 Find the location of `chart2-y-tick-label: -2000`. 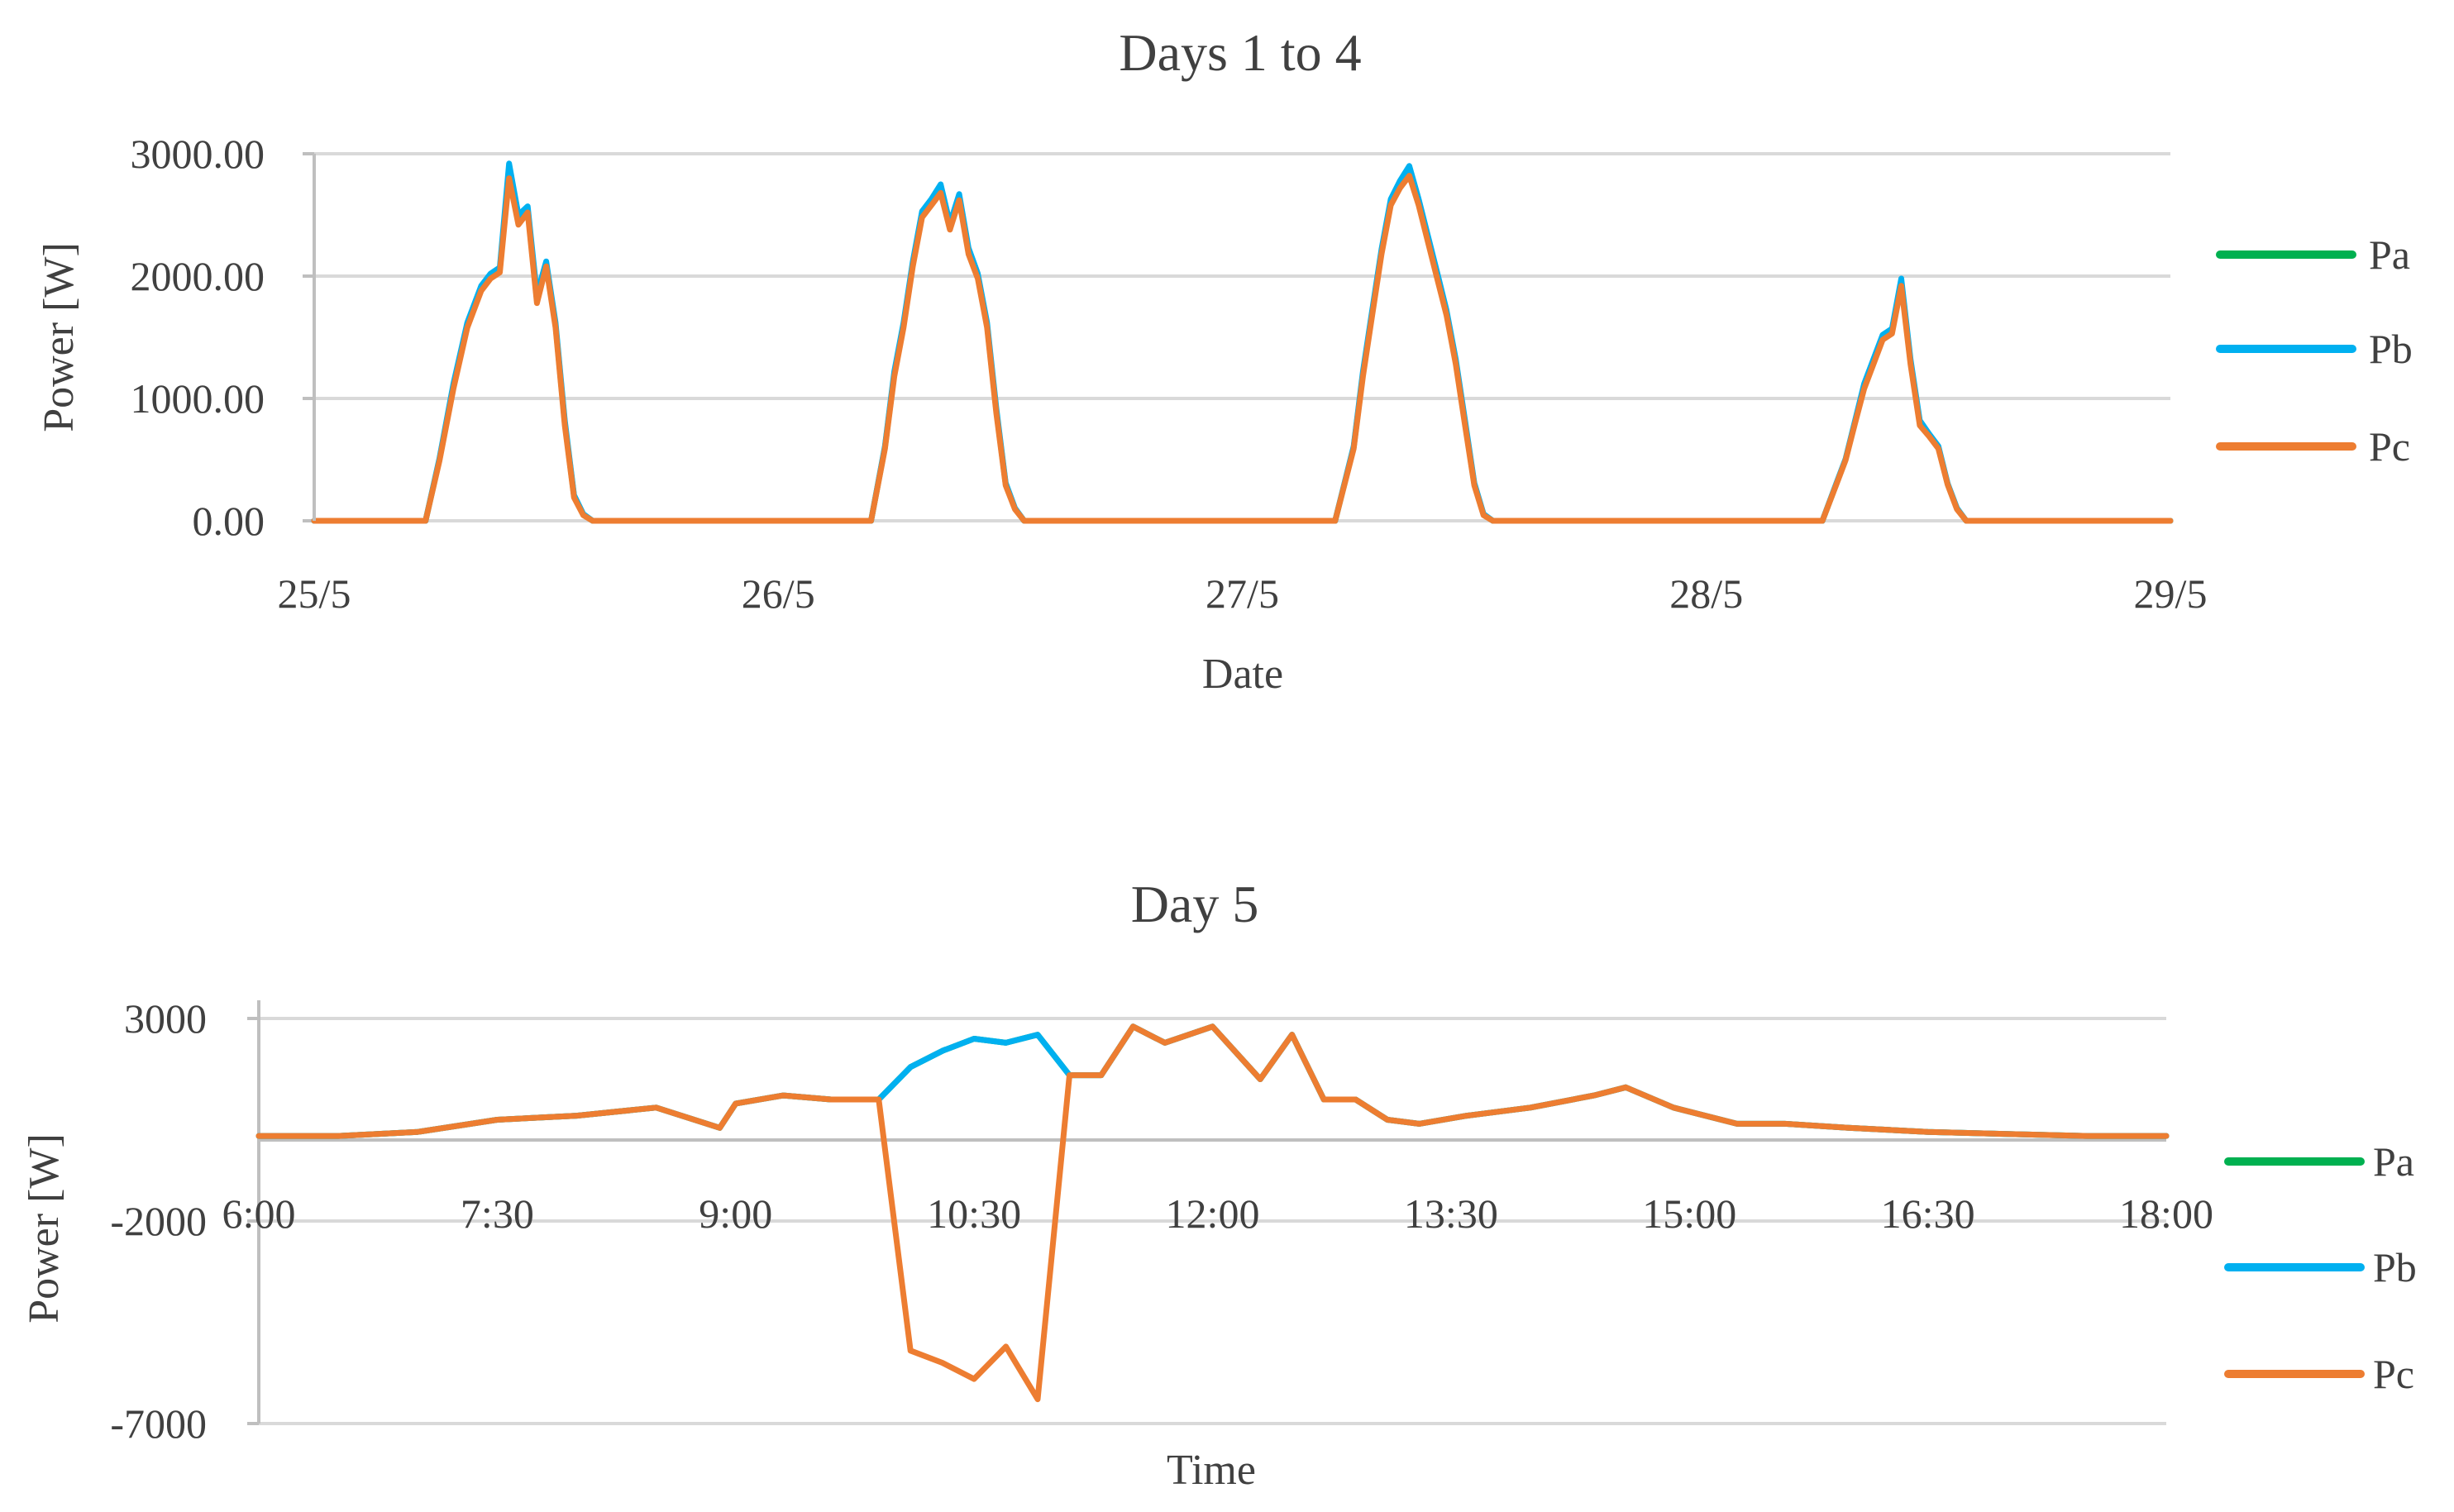

chart2-y-tick-label: -2000 is located at coordinates (158, 1221).